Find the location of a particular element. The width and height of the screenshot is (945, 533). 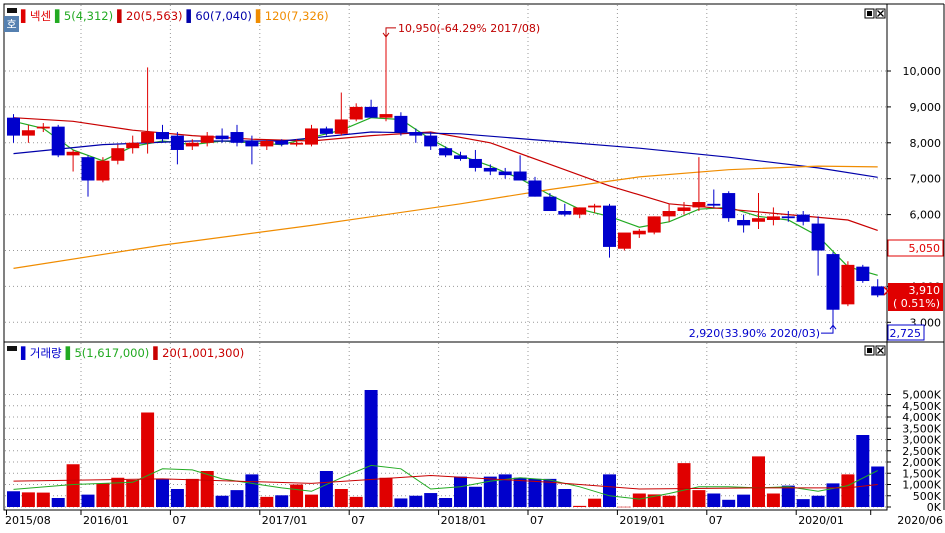

price-flag-upper: 5,050 is located at coordinates (915, 248).